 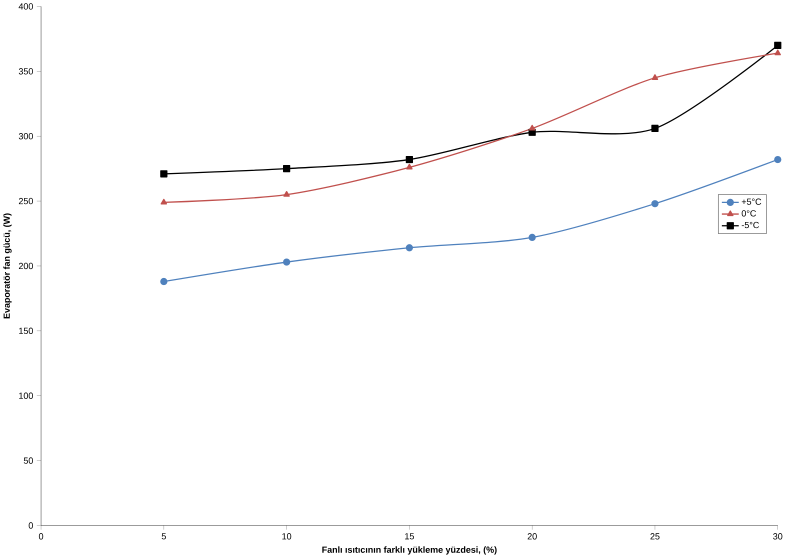 I want to click on x-tick-label: 15, so click(x=409, y=536).